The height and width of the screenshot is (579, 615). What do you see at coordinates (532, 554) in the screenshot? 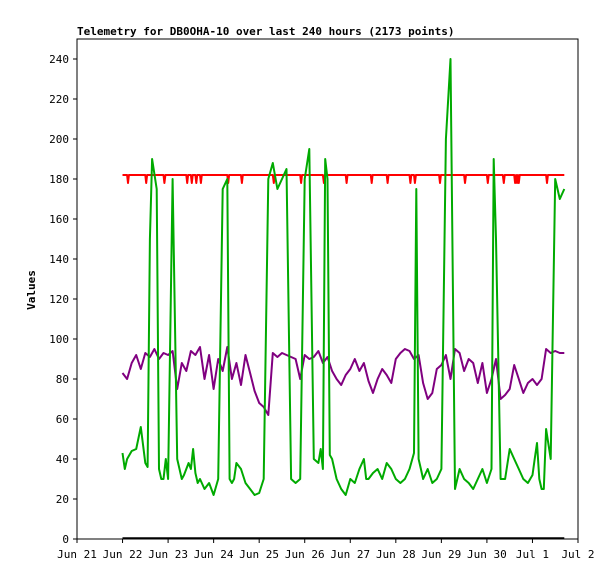
I see `x-tick-label: Jul 1` at bounding box center [532, 554].